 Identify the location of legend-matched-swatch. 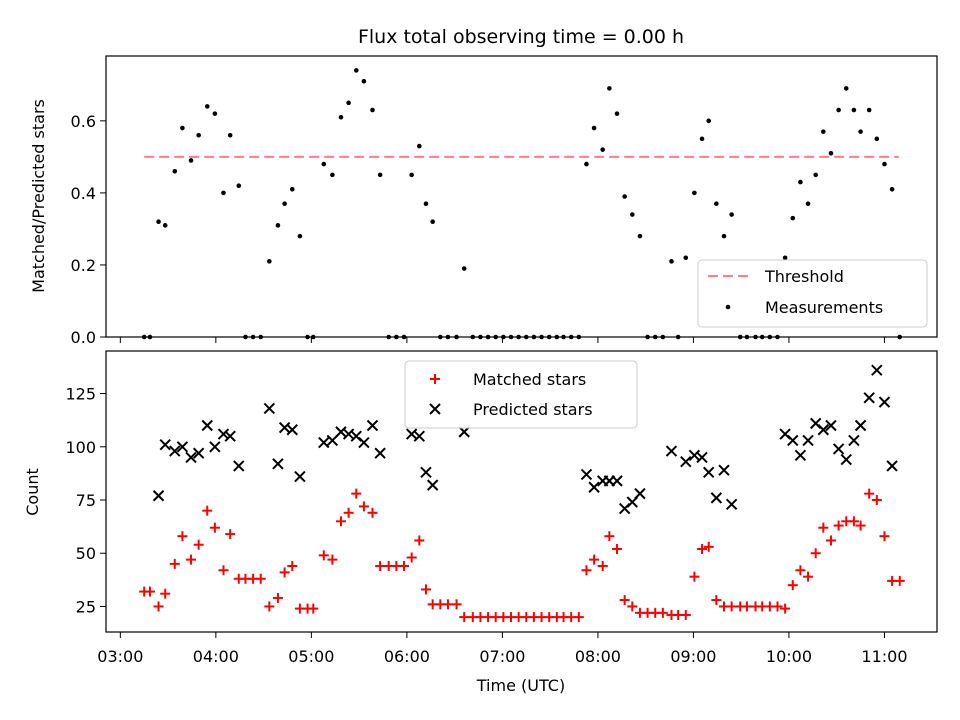
(435, 379).